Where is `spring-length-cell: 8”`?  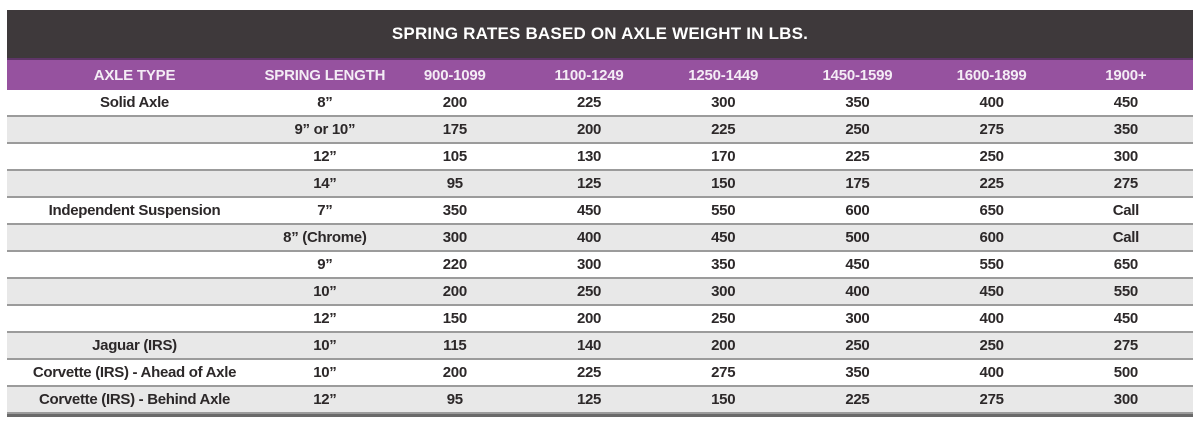
spring-length-cell: 8” is located at coordinates (325, 102).